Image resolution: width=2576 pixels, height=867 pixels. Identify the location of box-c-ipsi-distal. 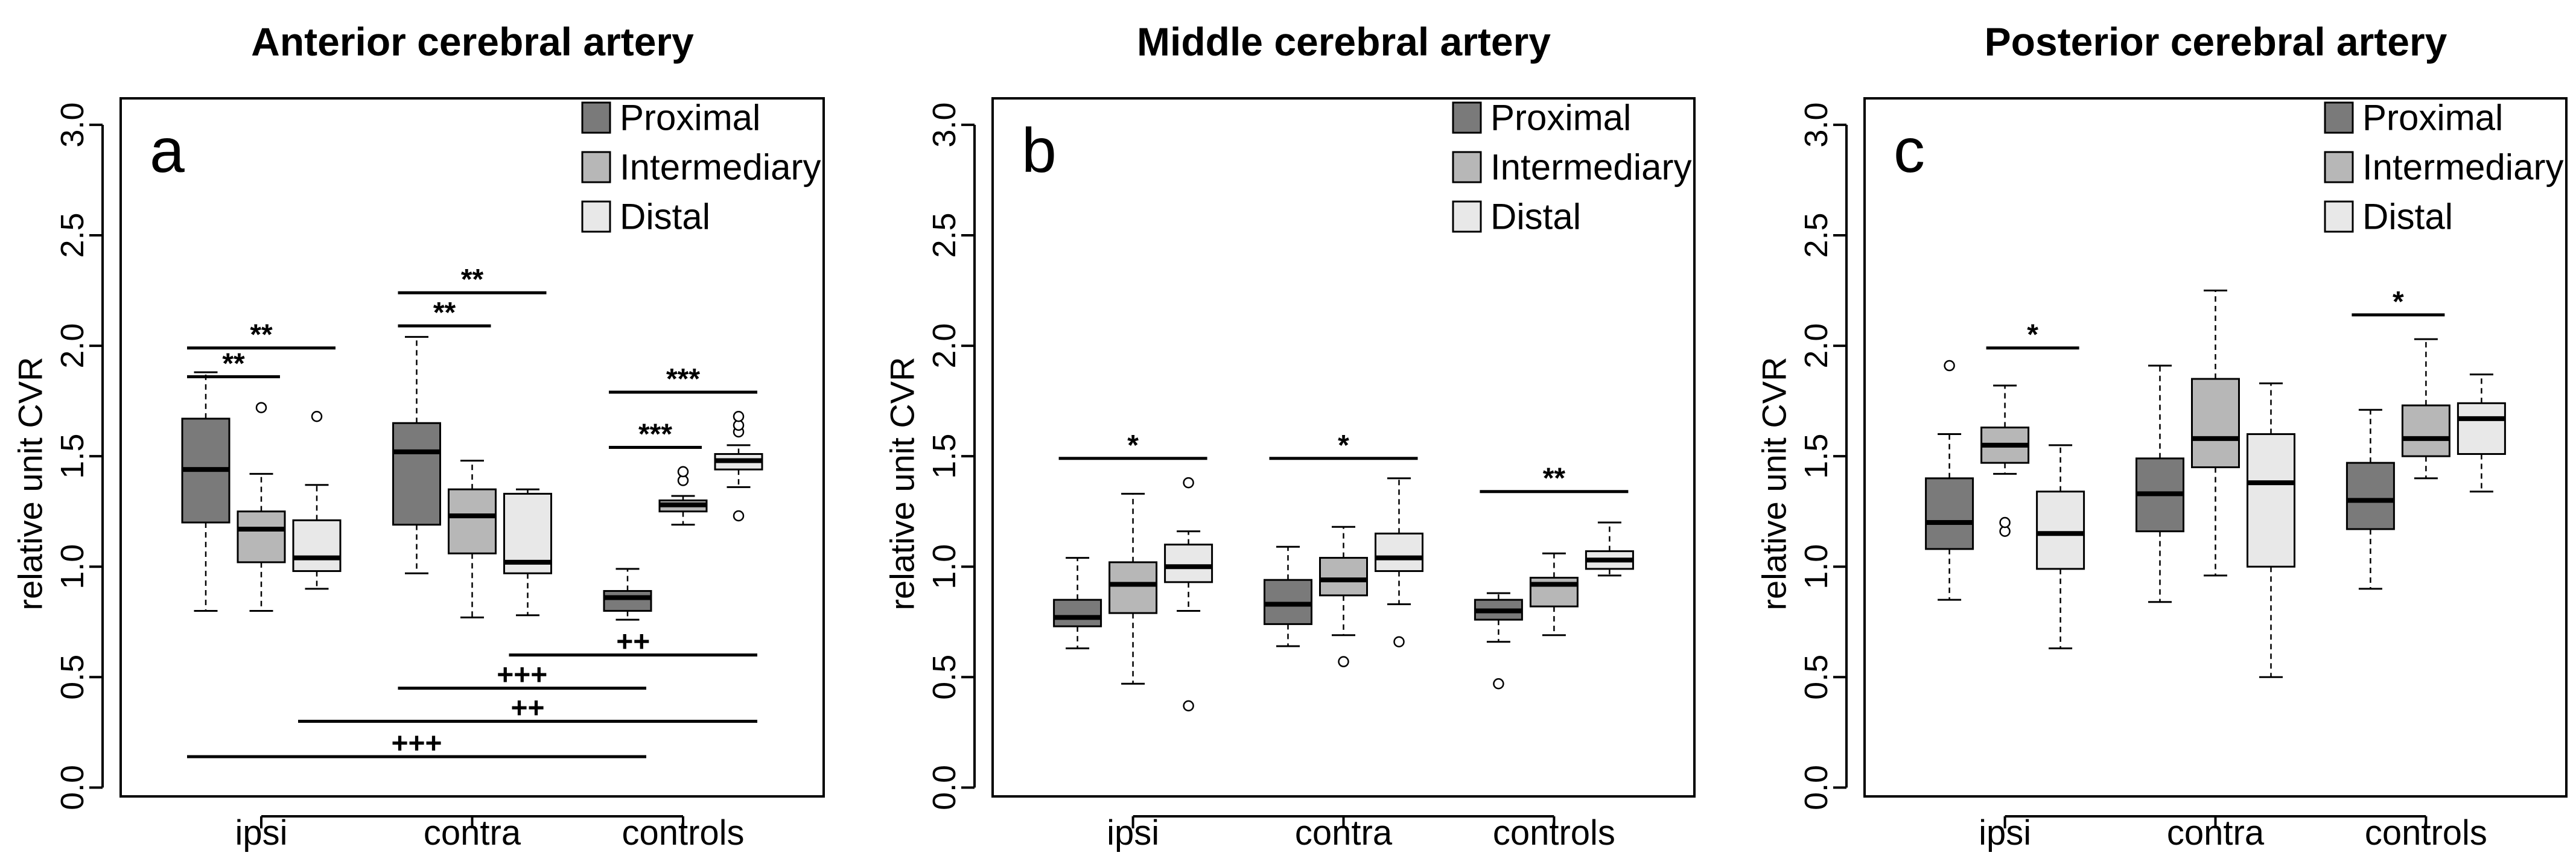
(2060, 547).